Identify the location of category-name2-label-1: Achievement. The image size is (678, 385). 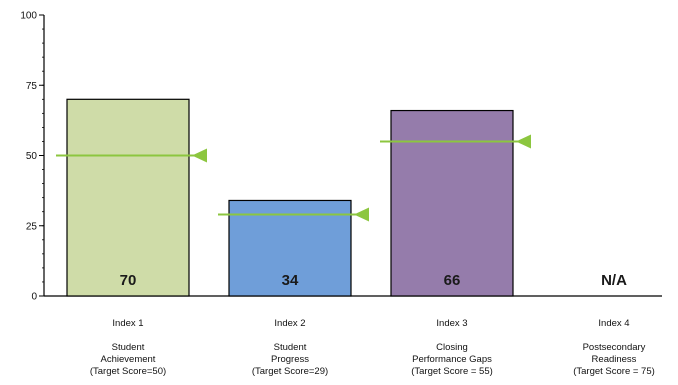
(128, 359).